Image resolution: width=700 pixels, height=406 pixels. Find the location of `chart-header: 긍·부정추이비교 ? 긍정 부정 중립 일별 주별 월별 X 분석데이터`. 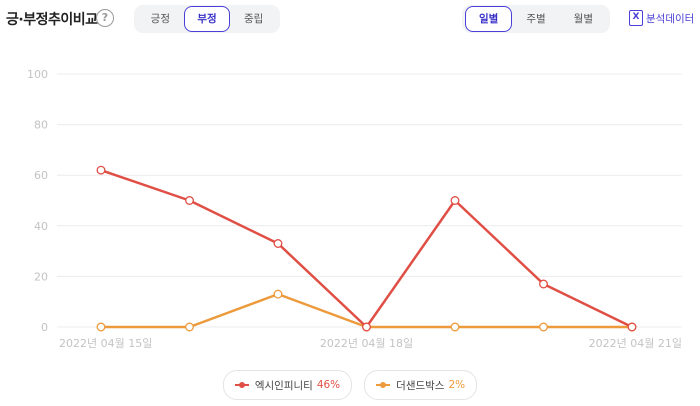

chart-header: 긍·부정추이비교 ? 긍정 부정 중립 일별 주별 월별 X 분석데이터 is located at coordinates (350, 20).